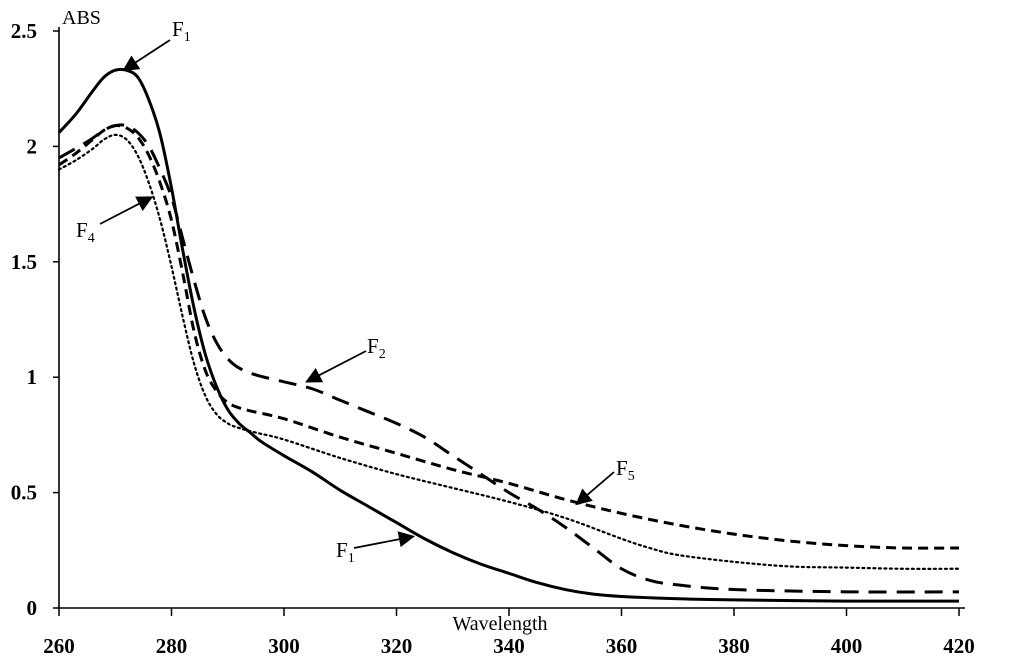 The height and width of the screenshot is (664, 1024). Describe the element at coordinates (734, 646) in the screenshot. I see `x-tick-label: 380` at that location.